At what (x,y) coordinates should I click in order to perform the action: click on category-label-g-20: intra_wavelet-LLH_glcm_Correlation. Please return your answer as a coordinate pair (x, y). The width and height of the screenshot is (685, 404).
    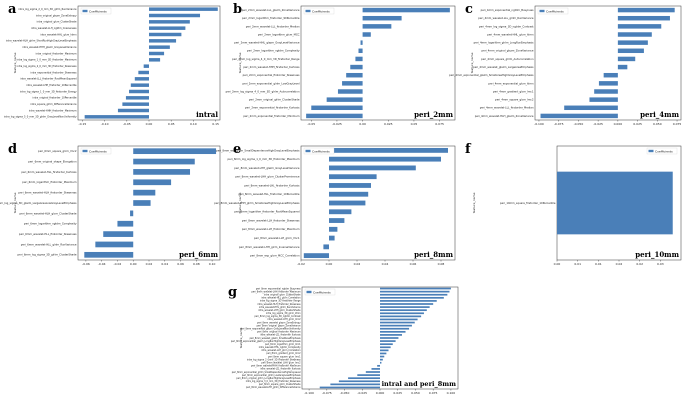
    Looking at the image, I should click on (281, 350).